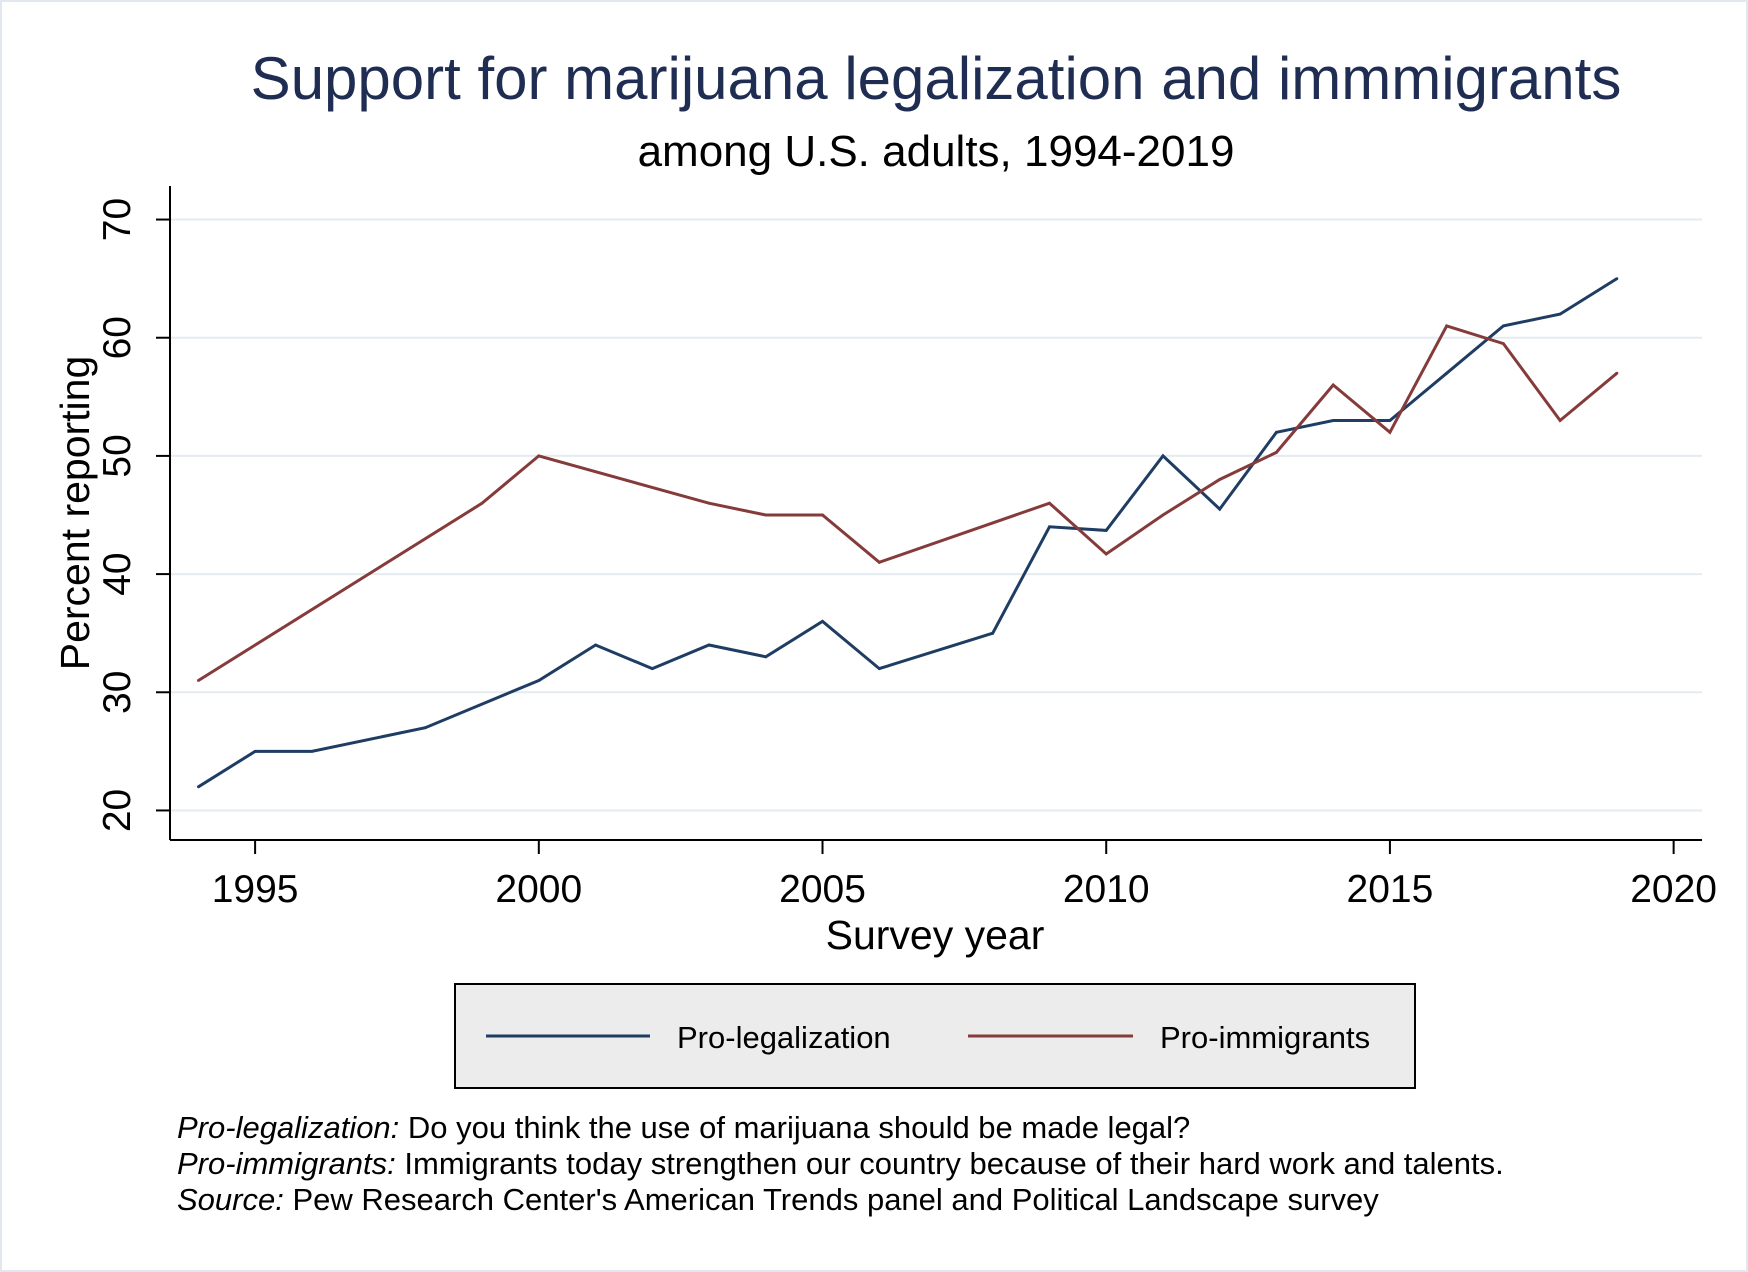 Image resolution: width=1748 pixels, height=1272 pixels. Describe the element at coordinates (255, 751) in the screenshot. I see `point-pro-legalization-1995` at that location.